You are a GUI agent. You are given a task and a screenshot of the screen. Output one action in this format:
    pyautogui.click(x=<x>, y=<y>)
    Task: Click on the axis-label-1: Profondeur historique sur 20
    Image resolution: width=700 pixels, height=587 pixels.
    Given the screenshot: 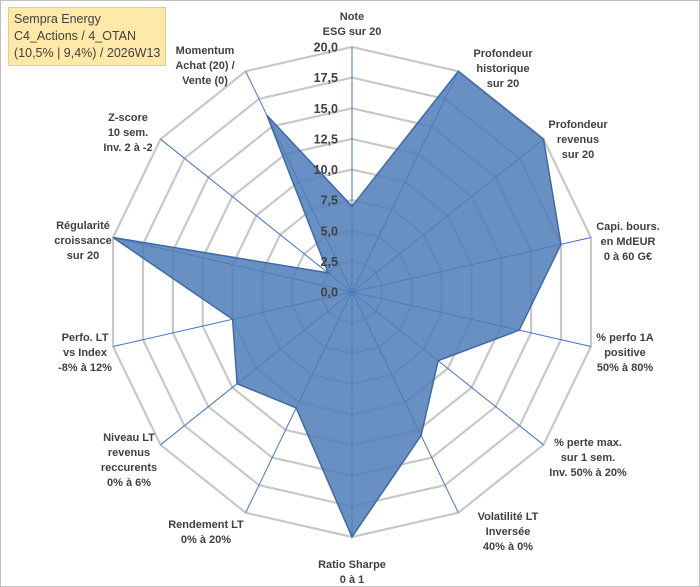 What is the action you would take?
    pyautogui.click(x=503, y=69)
    